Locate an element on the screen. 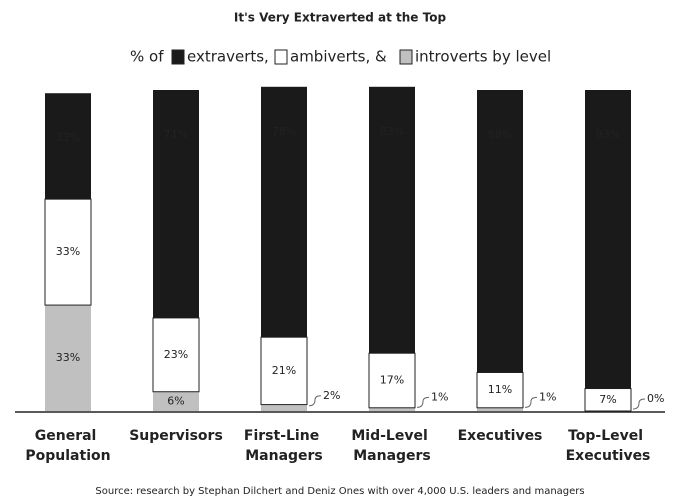 The height and width of the screenshot is (501, 679). x-tick-label: Executives is located at coordinates (500, 436).